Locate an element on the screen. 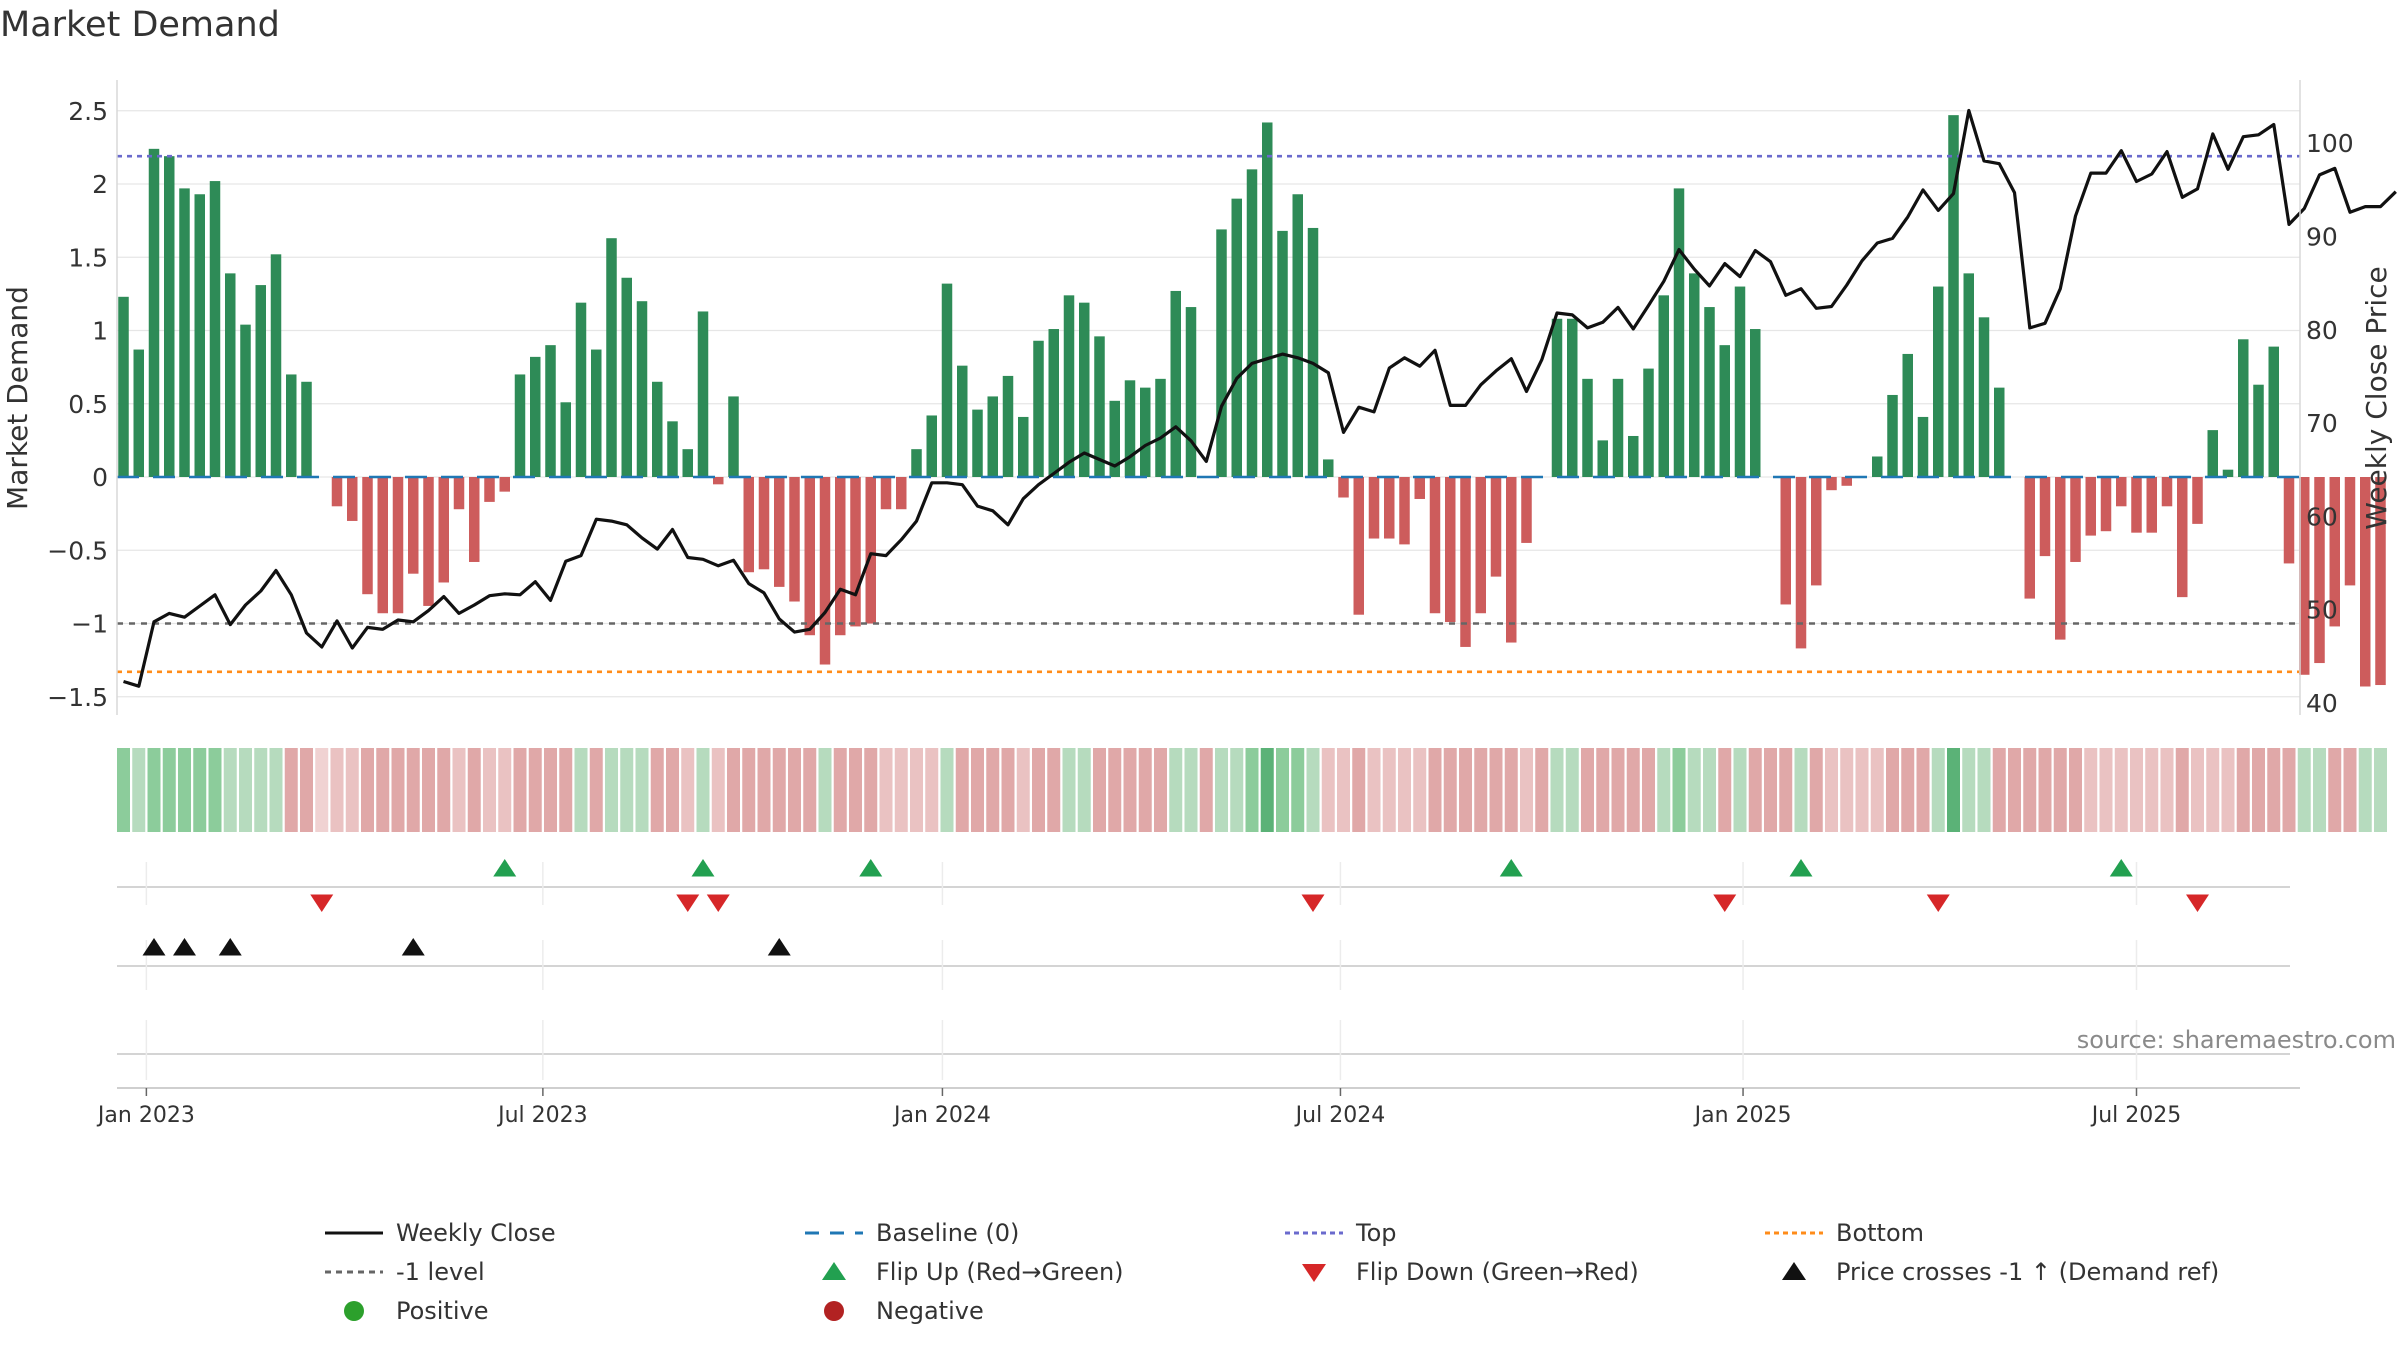 The width and height of the screenshot is (2400, 1354). legend-item-top: Top is located at coordinates (1341, 1233).